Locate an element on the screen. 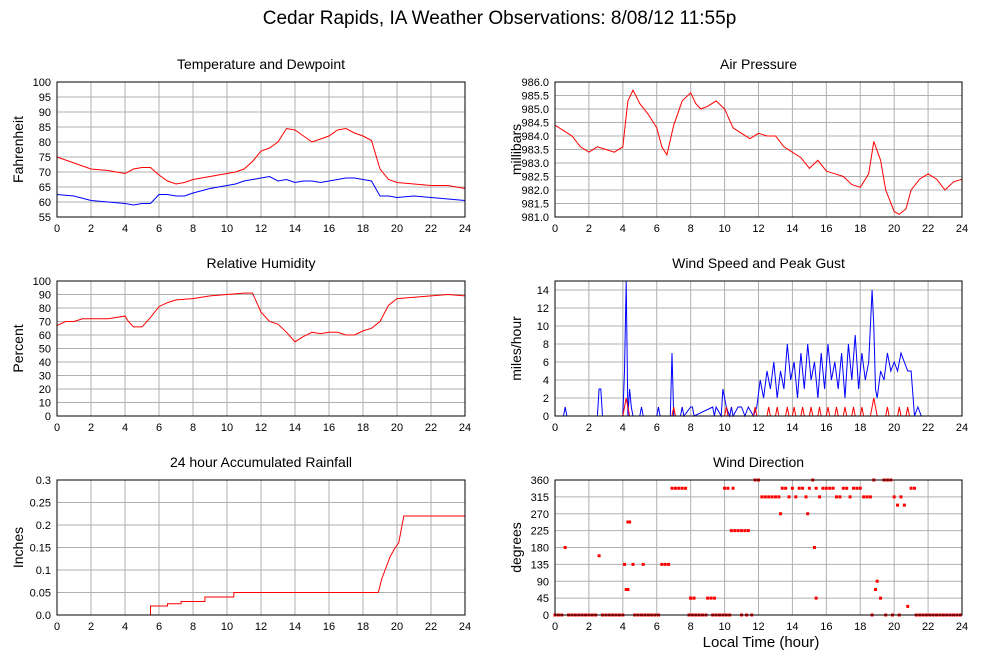 This screenshot has width=999, height=659. y-tick-label: 55 is located at coordinates (45, 218).